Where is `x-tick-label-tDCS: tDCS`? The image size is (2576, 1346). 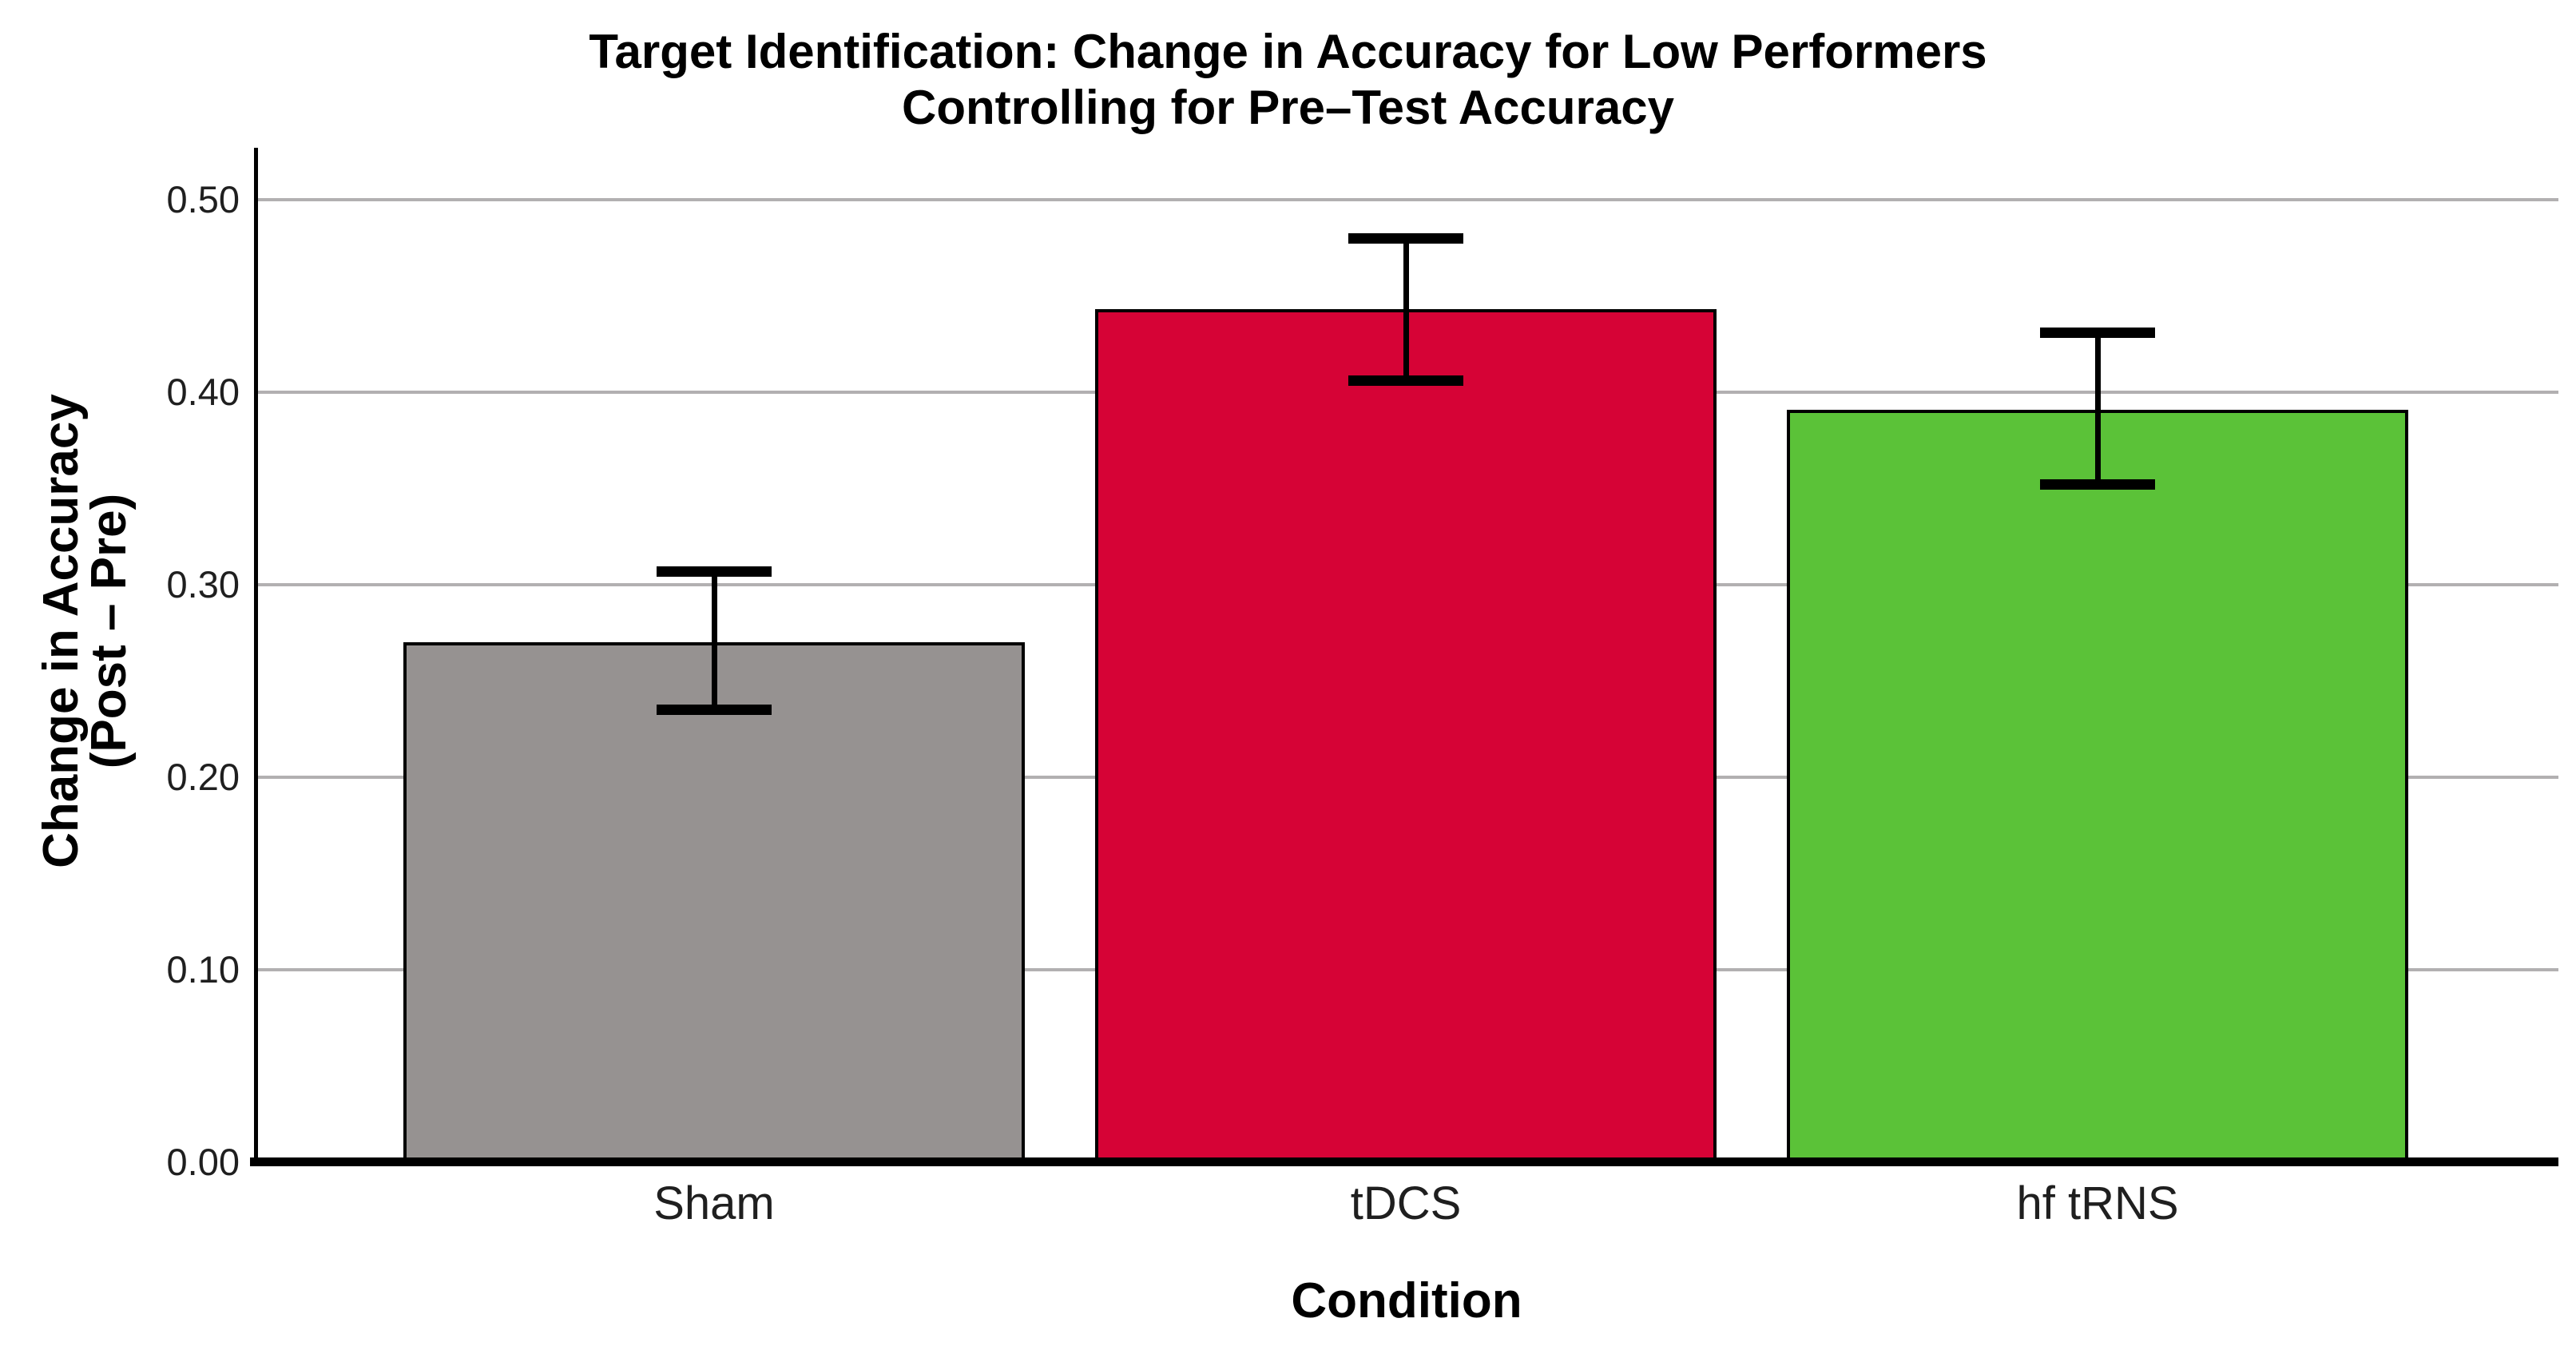
x-tick-label-tDCS: tDCS is located at coordinates (1406, 1203).